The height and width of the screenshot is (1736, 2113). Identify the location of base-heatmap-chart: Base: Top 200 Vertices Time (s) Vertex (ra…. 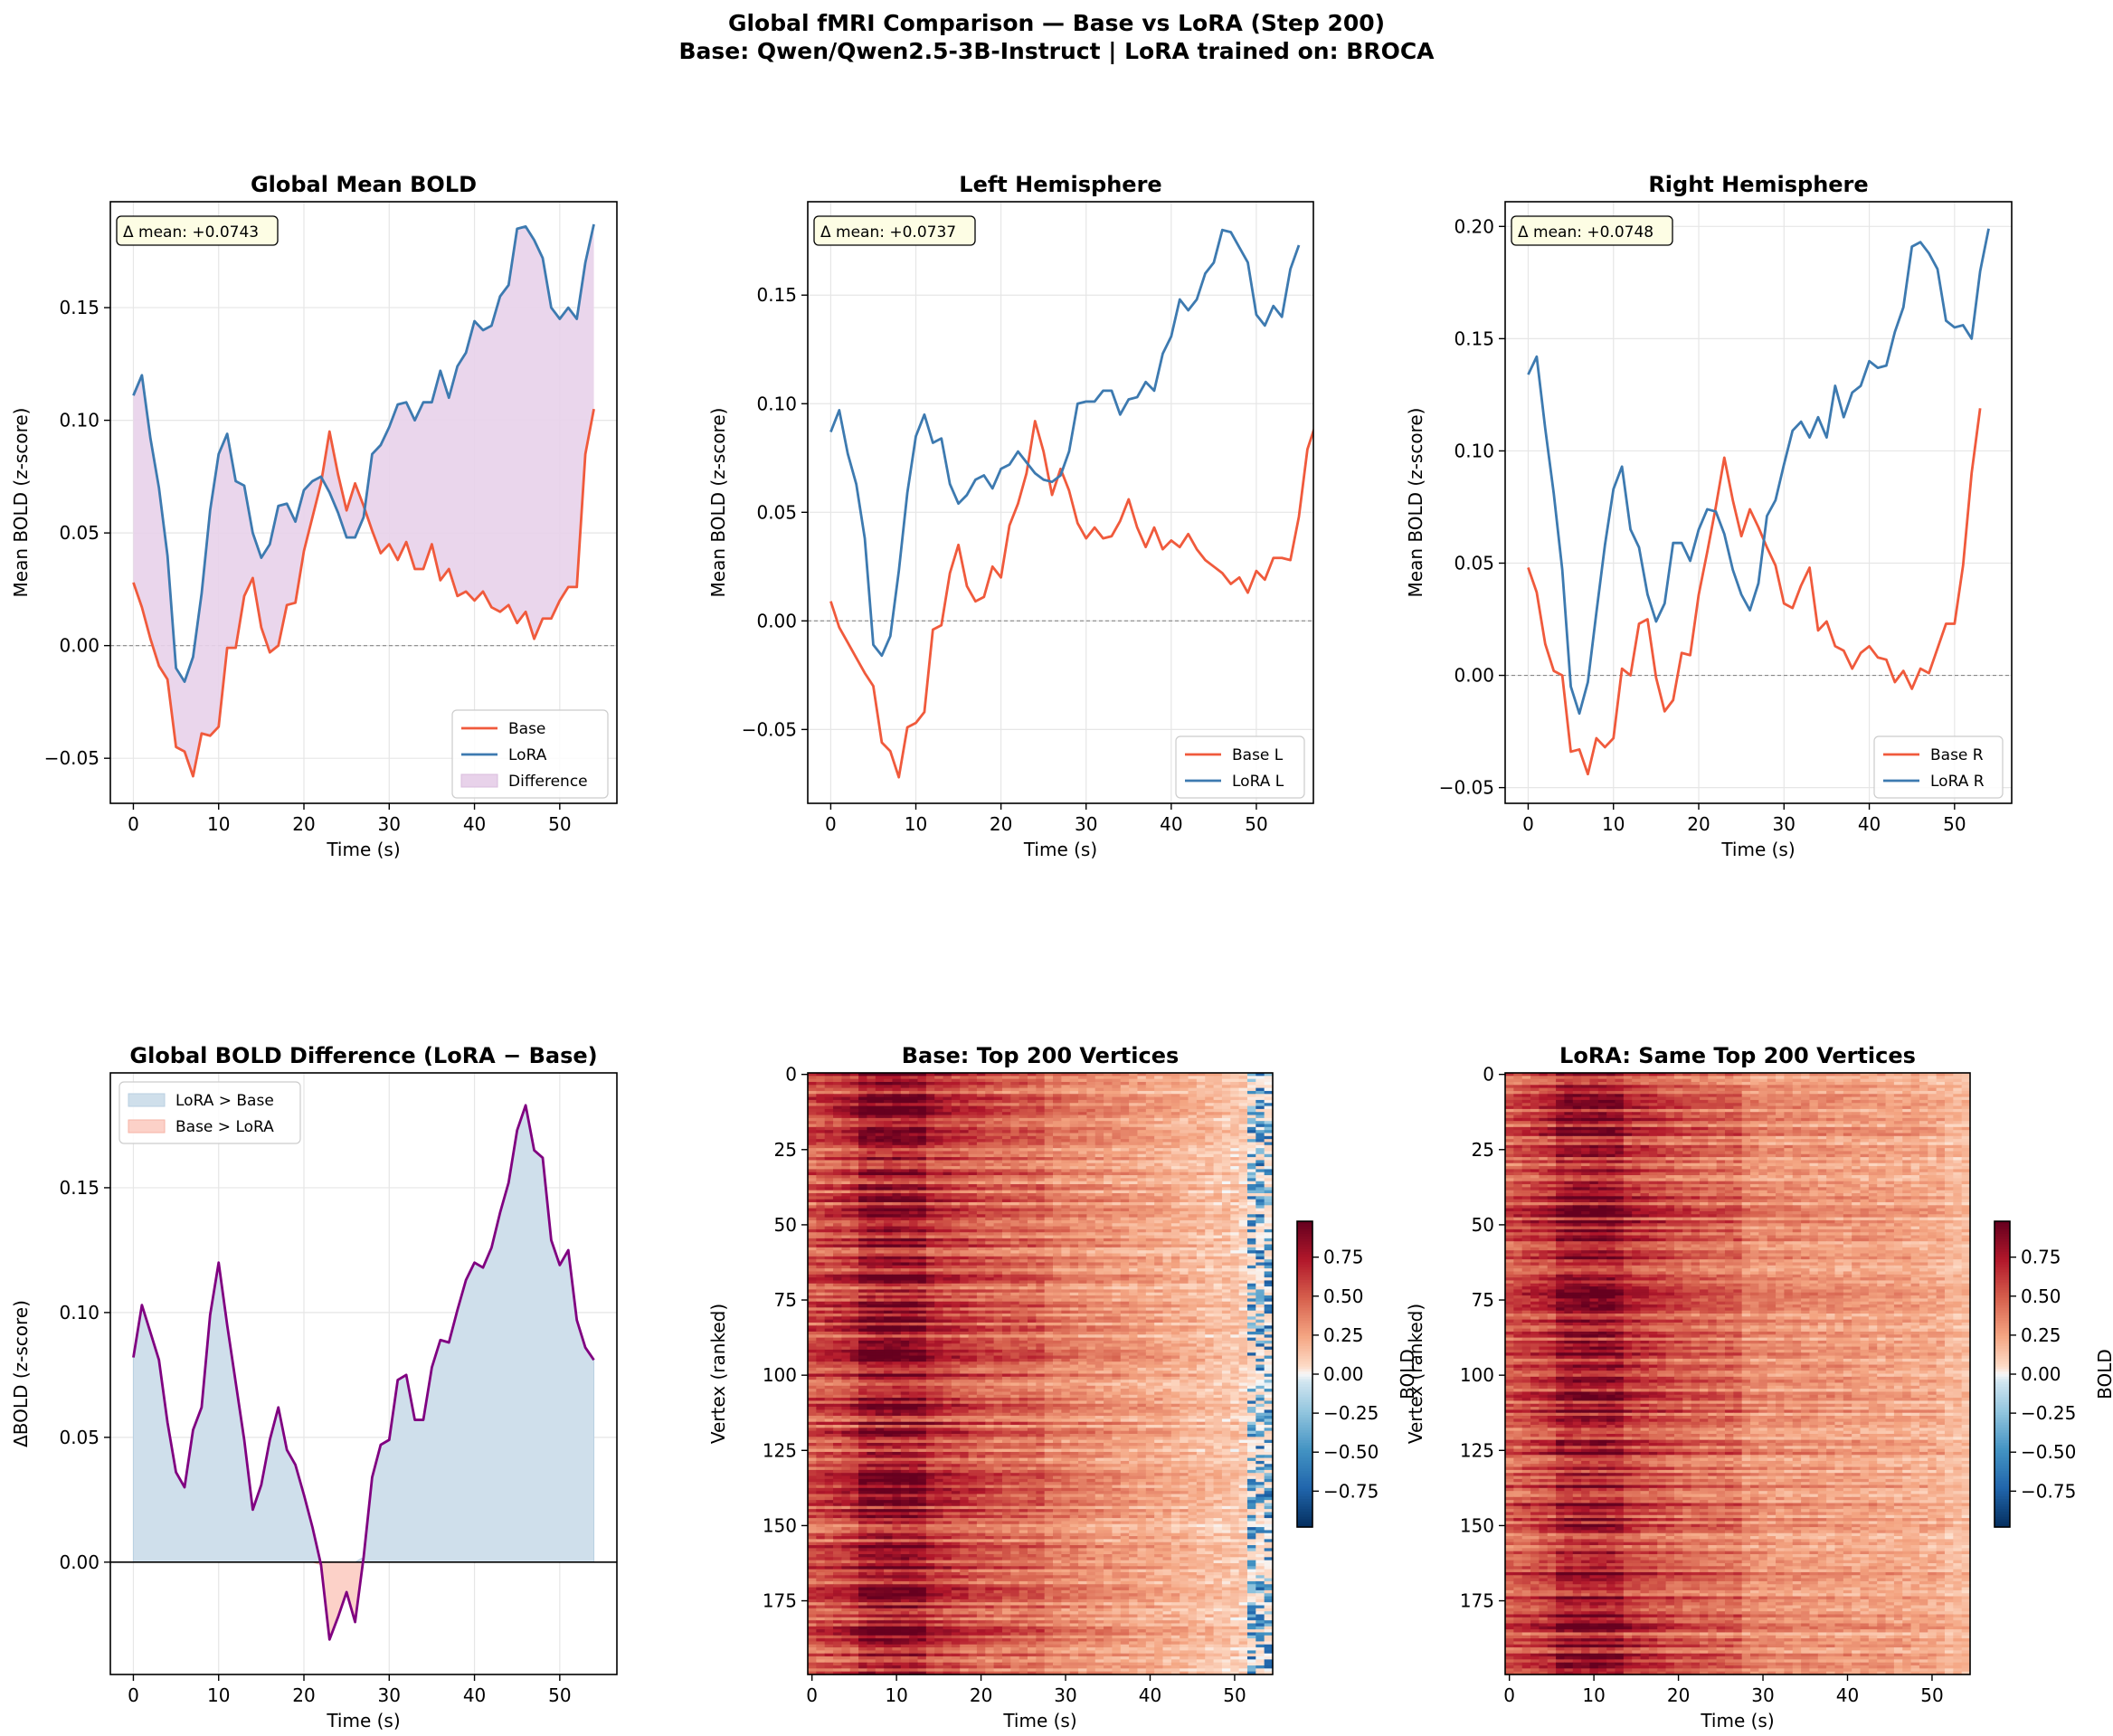
(1063, 1387).